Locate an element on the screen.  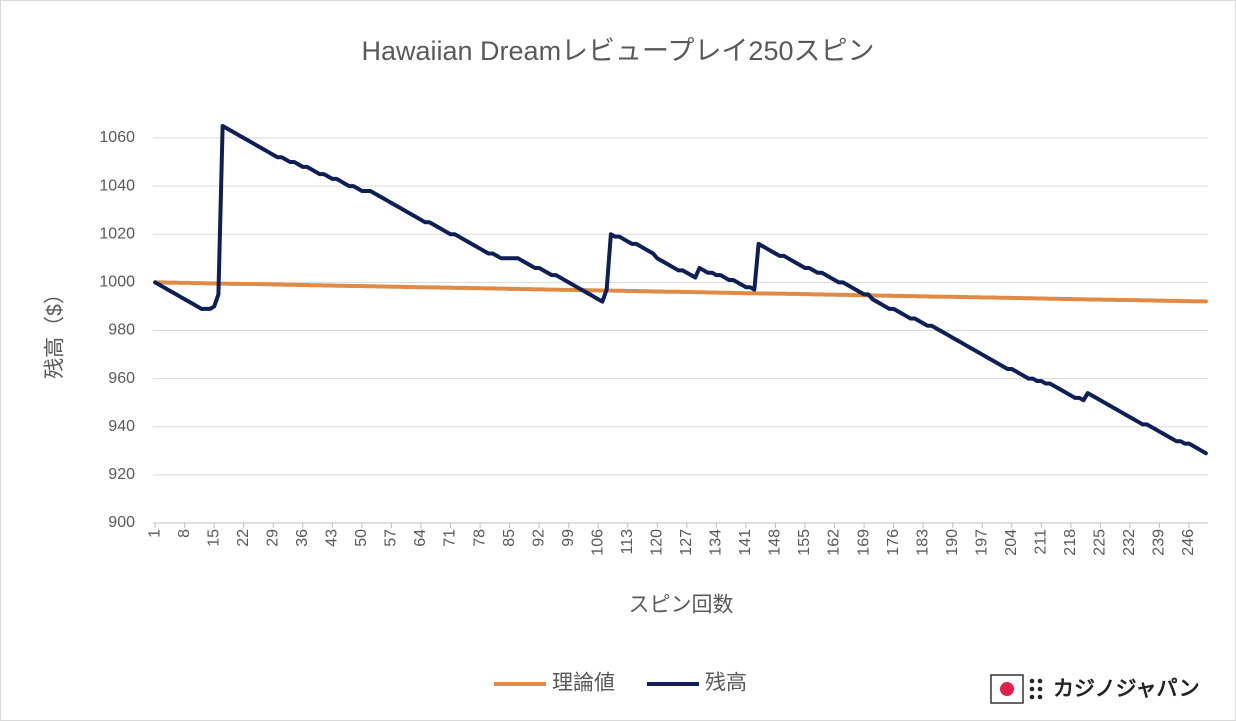
flag-icon is located at coordinates (1007, 689).